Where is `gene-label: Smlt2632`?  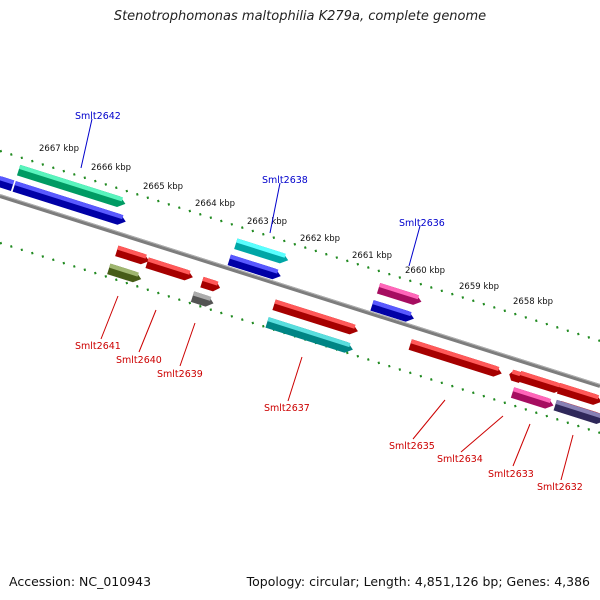 gene-label: Smlt2632 is located at coordinates (560, 487).